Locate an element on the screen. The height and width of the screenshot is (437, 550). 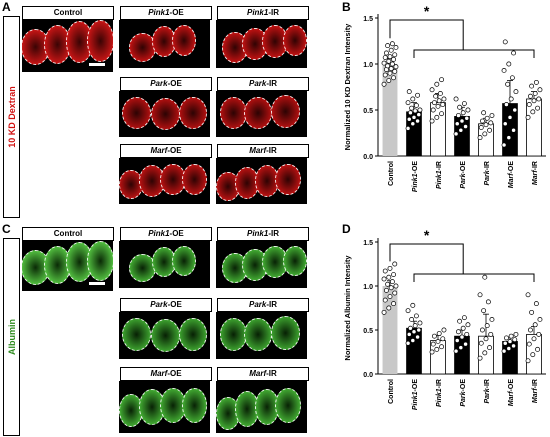
tile-label-c-6: Marf-IR is located at coordinates (263, 374).